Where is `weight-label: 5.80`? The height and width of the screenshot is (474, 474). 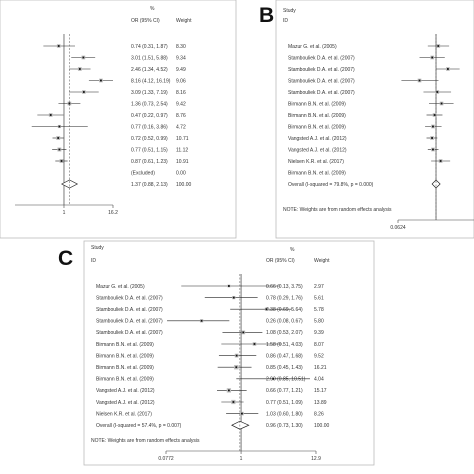
weight-label: 5.80 is located at coordinates (319, 322).